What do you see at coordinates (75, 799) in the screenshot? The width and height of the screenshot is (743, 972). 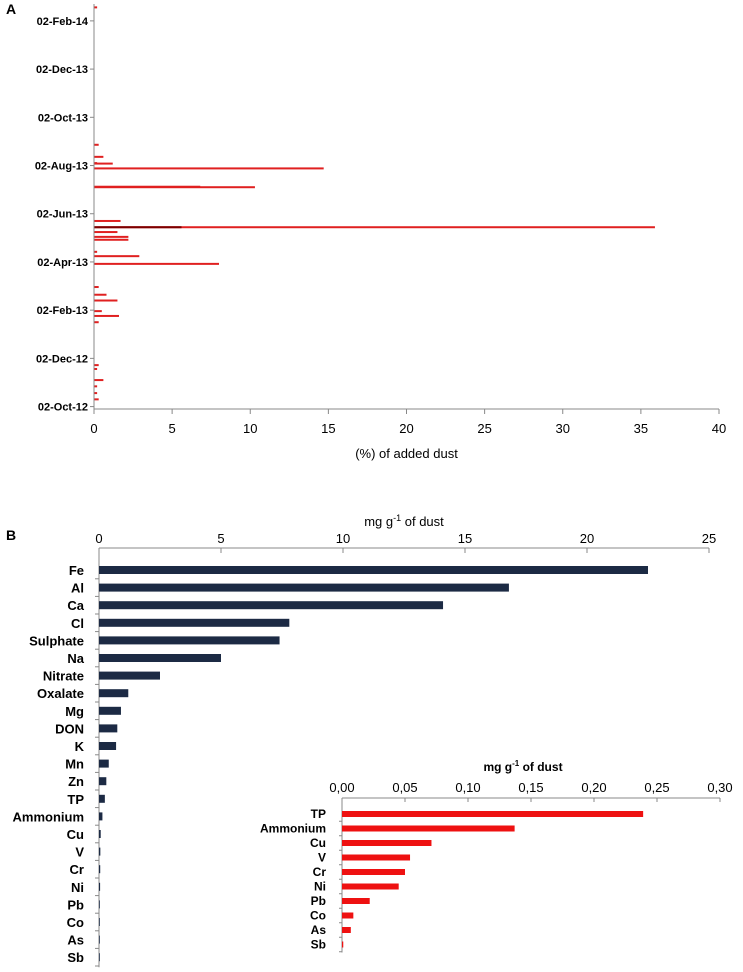 I see `category-label-b: TP` at bounding box center [75, 799].